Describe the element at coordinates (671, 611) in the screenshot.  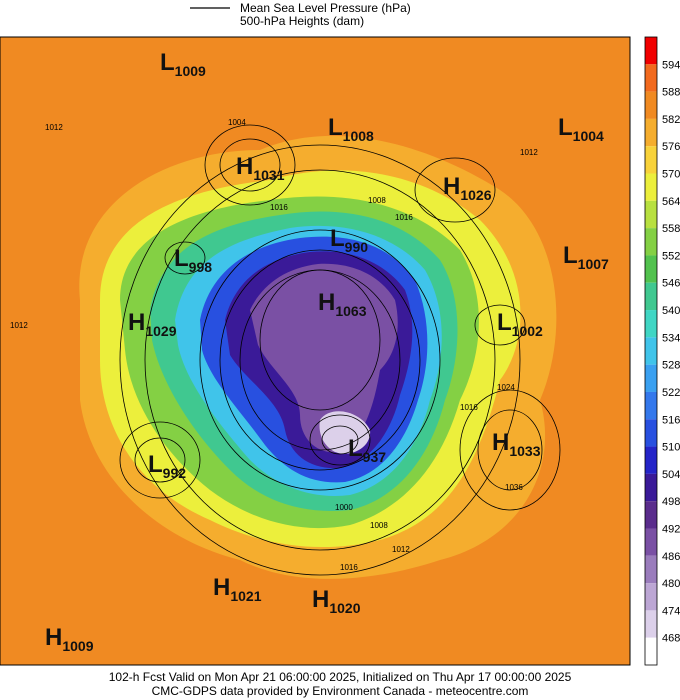
I see `colorbar-label: 474` at that location.